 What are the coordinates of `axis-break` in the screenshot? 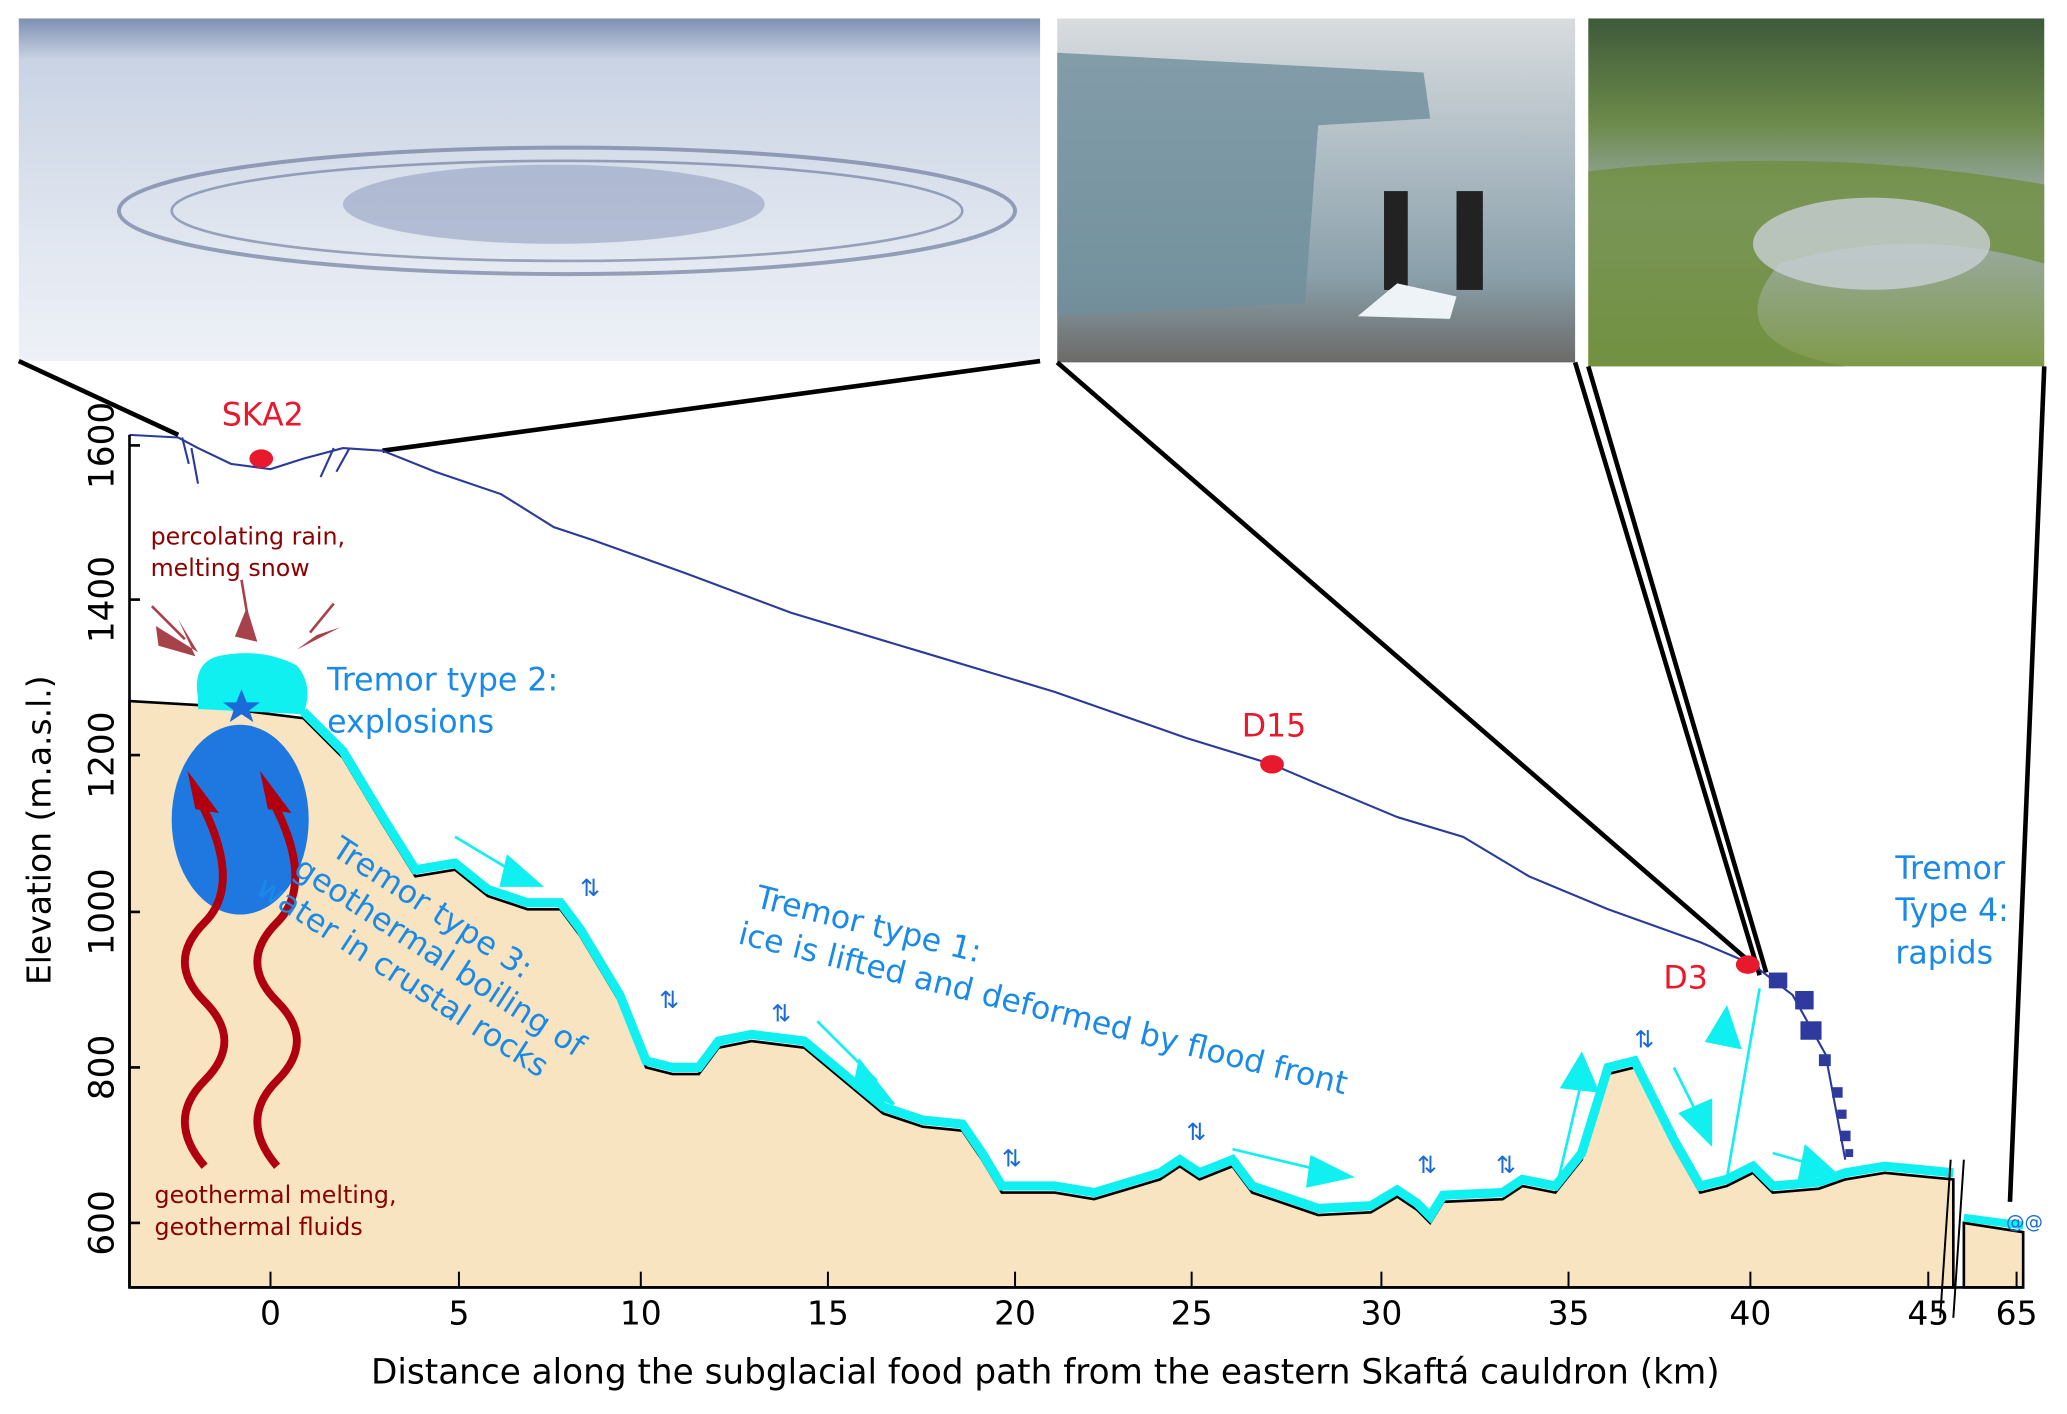 It's located at (1952, 1238).